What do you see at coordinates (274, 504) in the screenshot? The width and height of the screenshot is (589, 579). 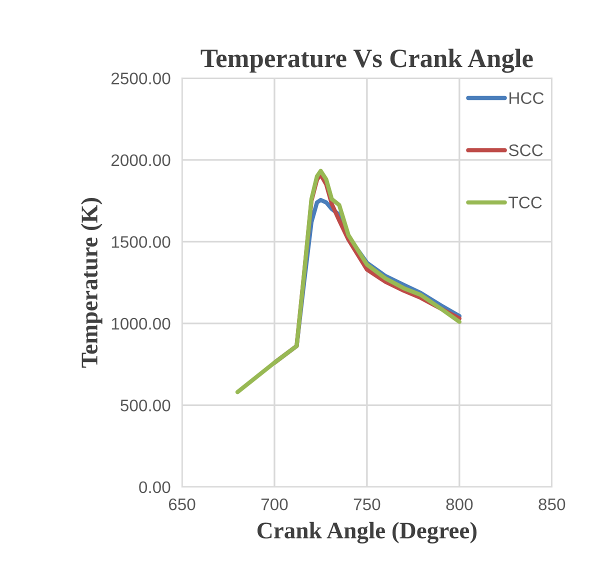 I see `x-tick-label: 700` at bounding box center [274, 504].